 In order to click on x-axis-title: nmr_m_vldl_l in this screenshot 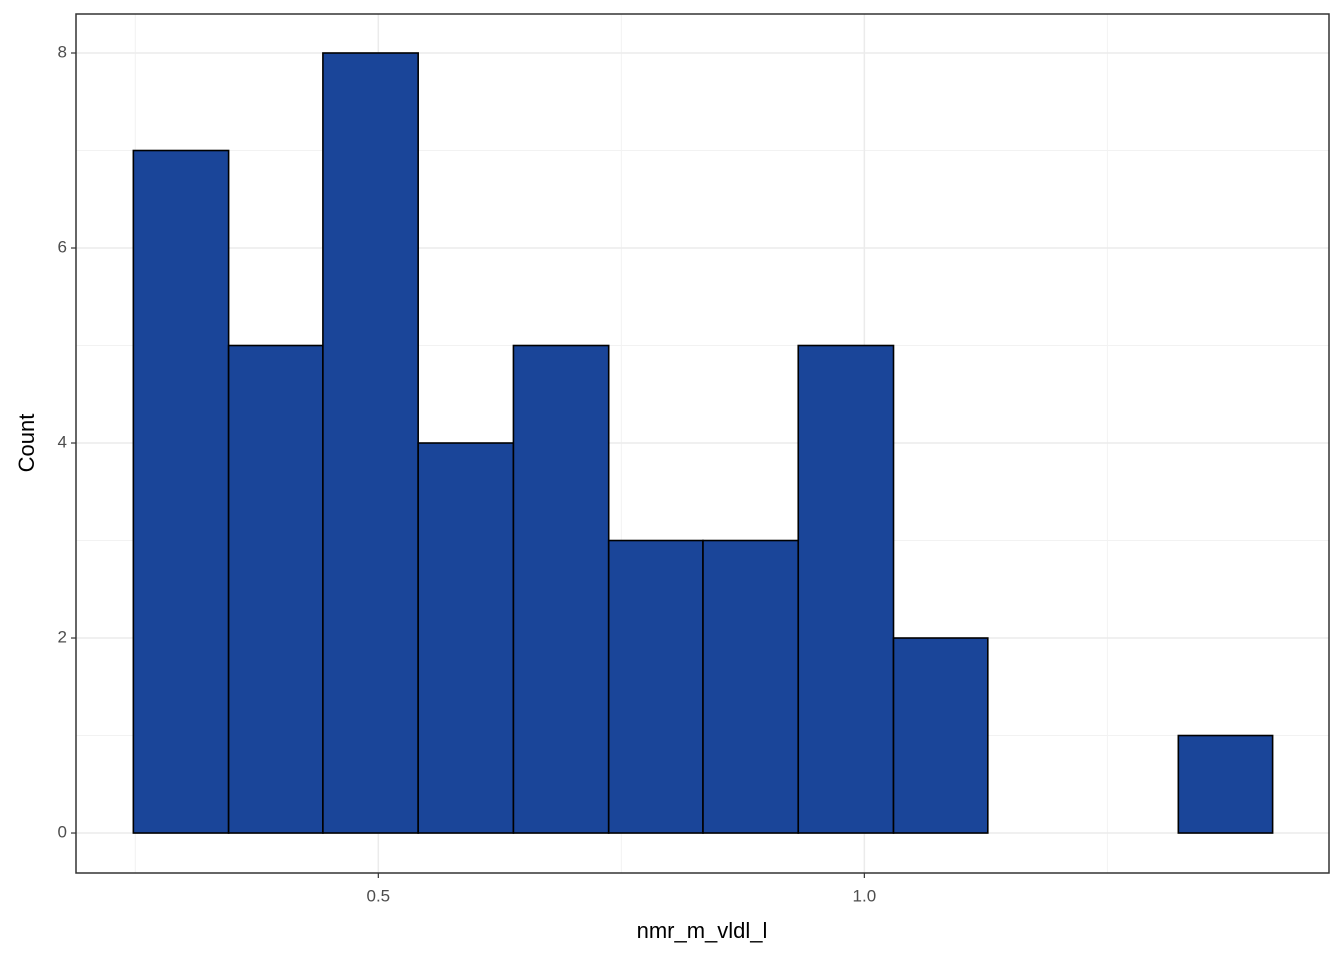, I will do `click(702, 930)`.